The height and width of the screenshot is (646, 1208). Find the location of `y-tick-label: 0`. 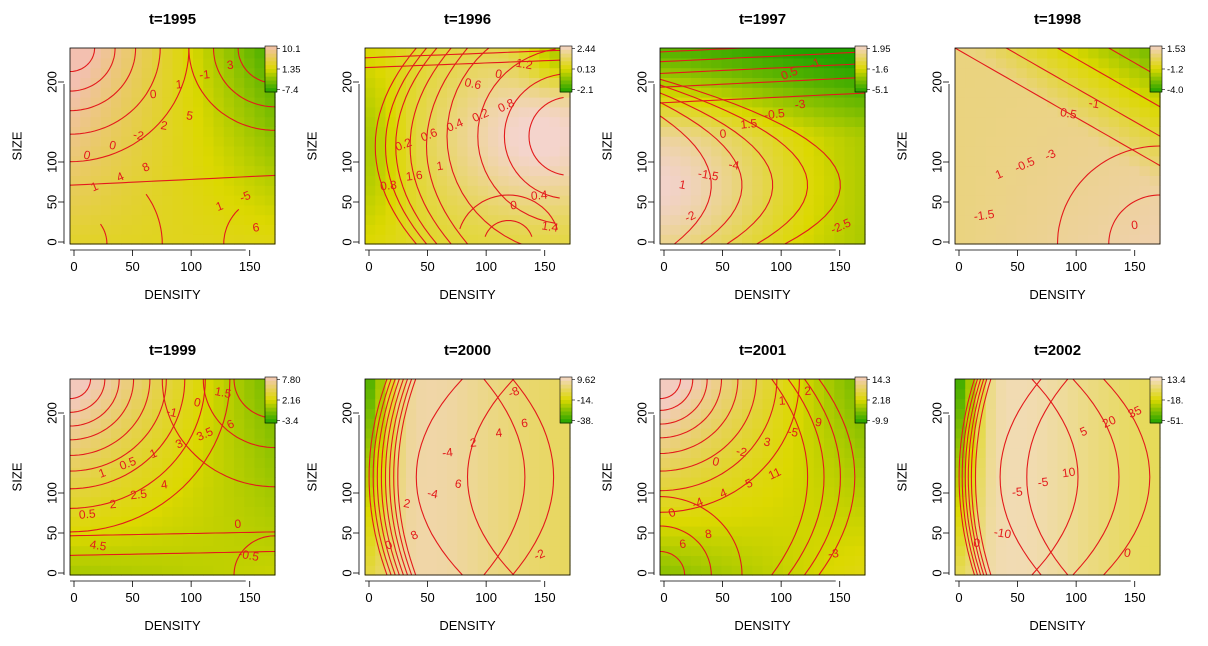

y-tick-label: 0 is located at coordinates (936, 241).